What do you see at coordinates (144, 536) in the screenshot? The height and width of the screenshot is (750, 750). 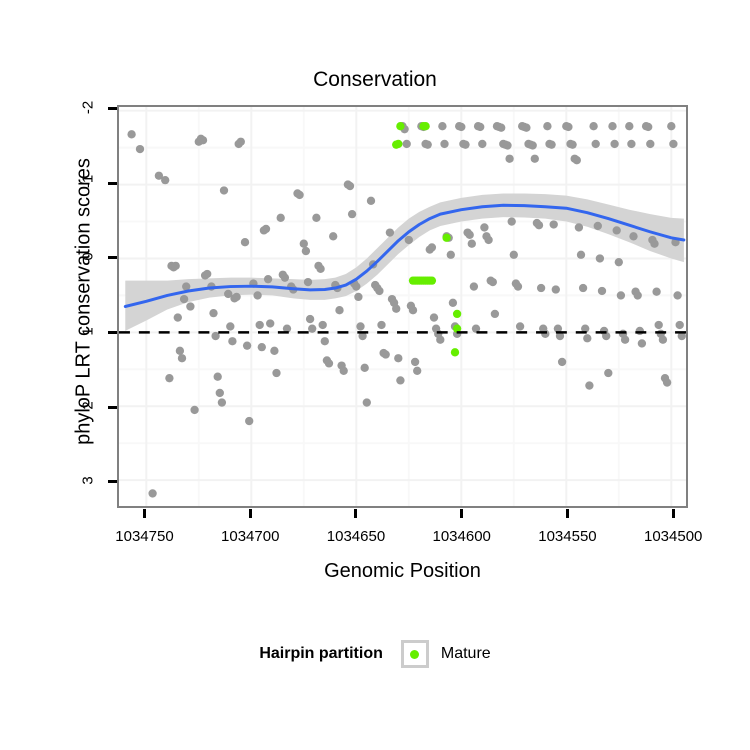 I see `x-tick-label: 1034750` at bounding box center [144, 536].